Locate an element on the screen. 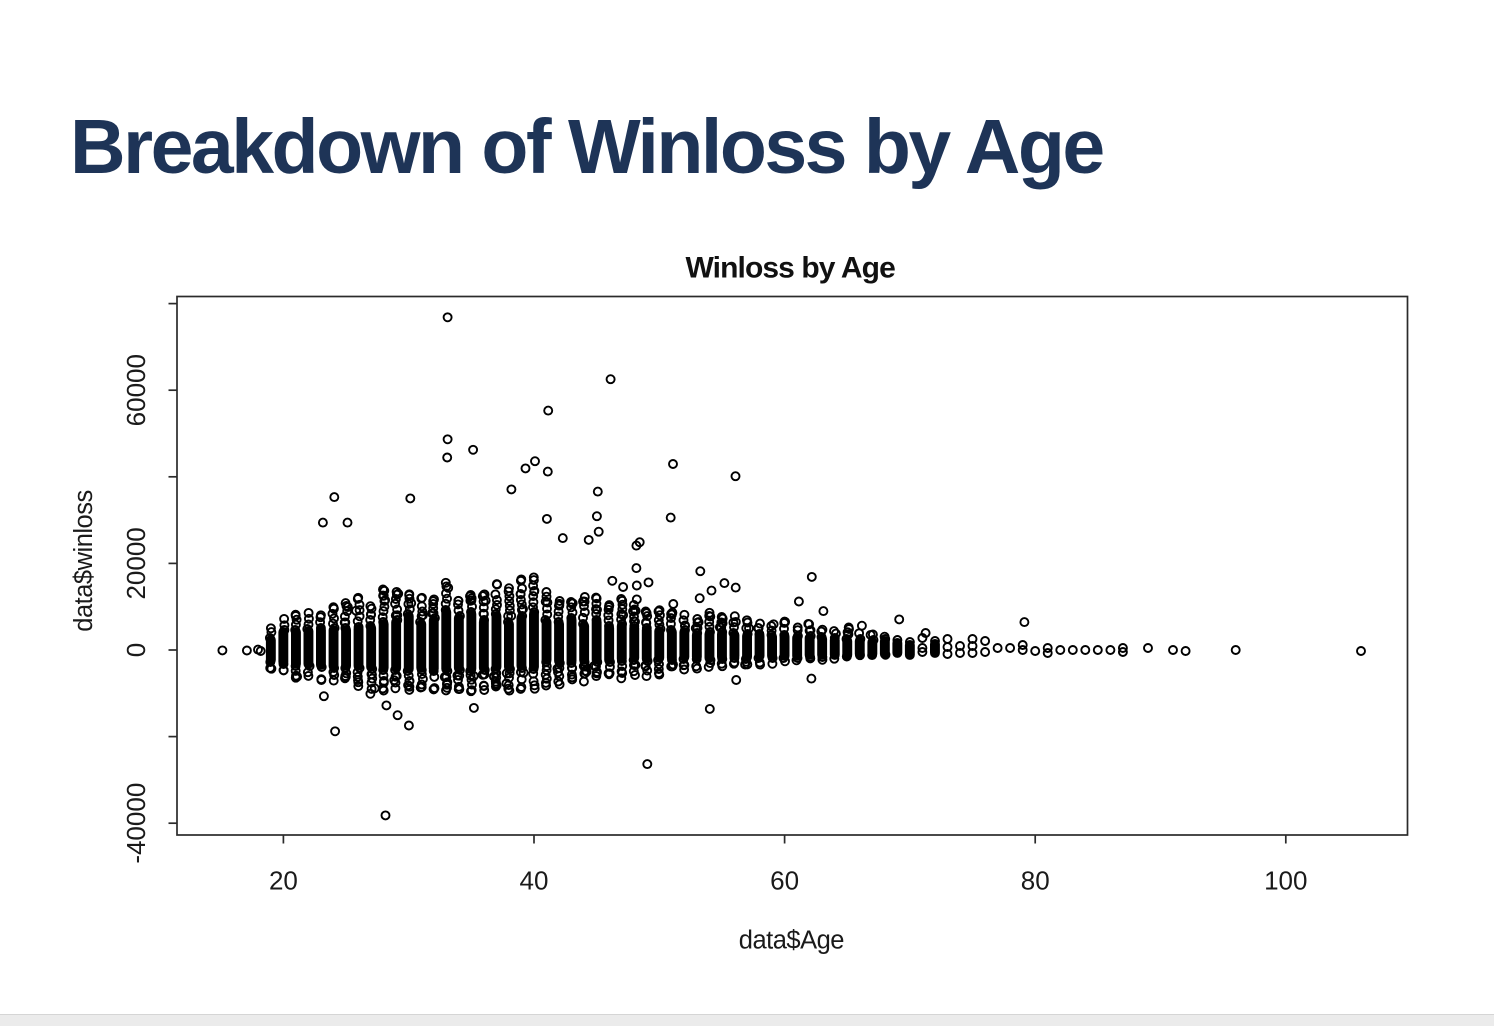 The width and height of the screenshot is (1494, 1026). svg-text: 40 is located at coordinates (534, 881).